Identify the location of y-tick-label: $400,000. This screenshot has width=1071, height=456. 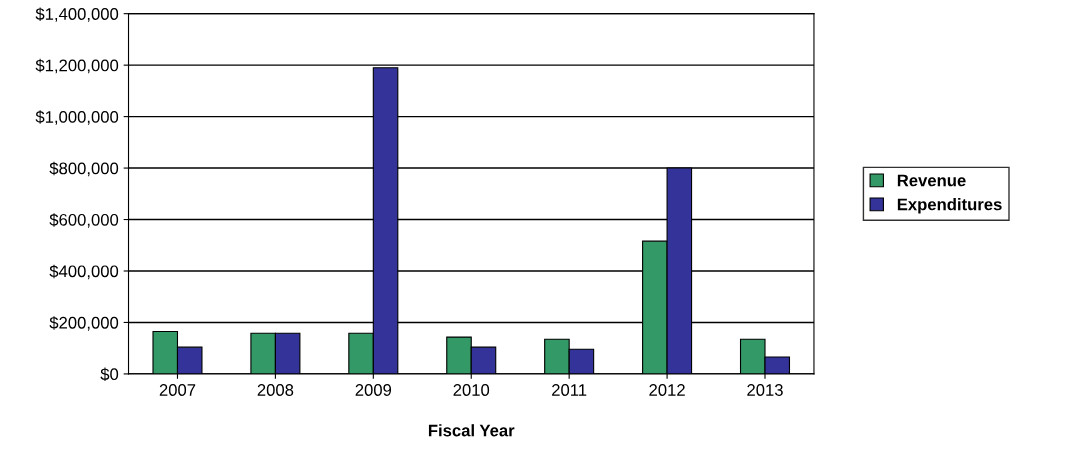
(84, 272).